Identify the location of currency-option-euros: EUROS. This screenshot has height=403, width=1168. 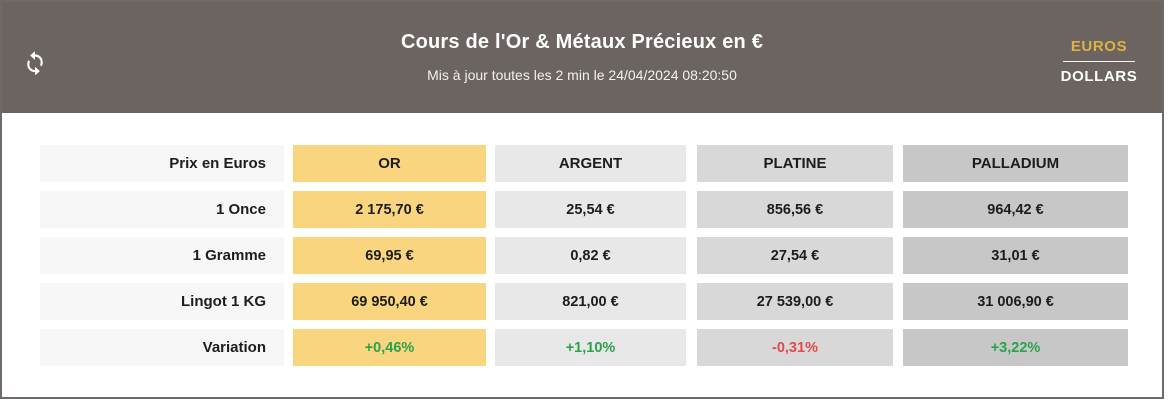
(1099, 46).